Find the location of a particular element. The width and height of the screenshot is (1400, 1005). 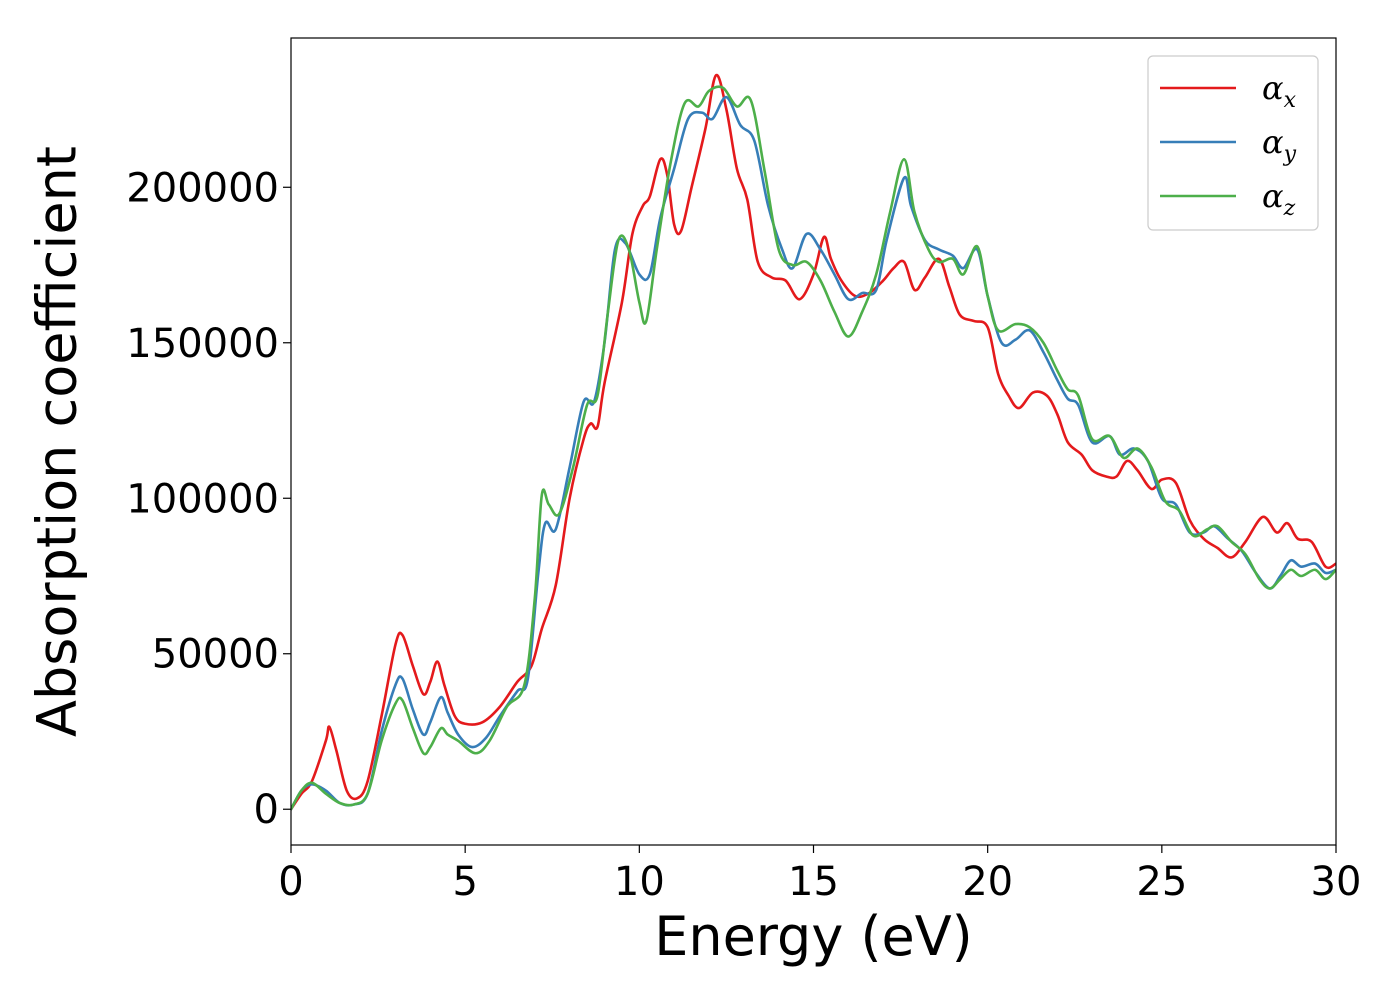

y-axis-ticks: 0 50000 100000 150000 200000 is located at coordinates (208, 499).